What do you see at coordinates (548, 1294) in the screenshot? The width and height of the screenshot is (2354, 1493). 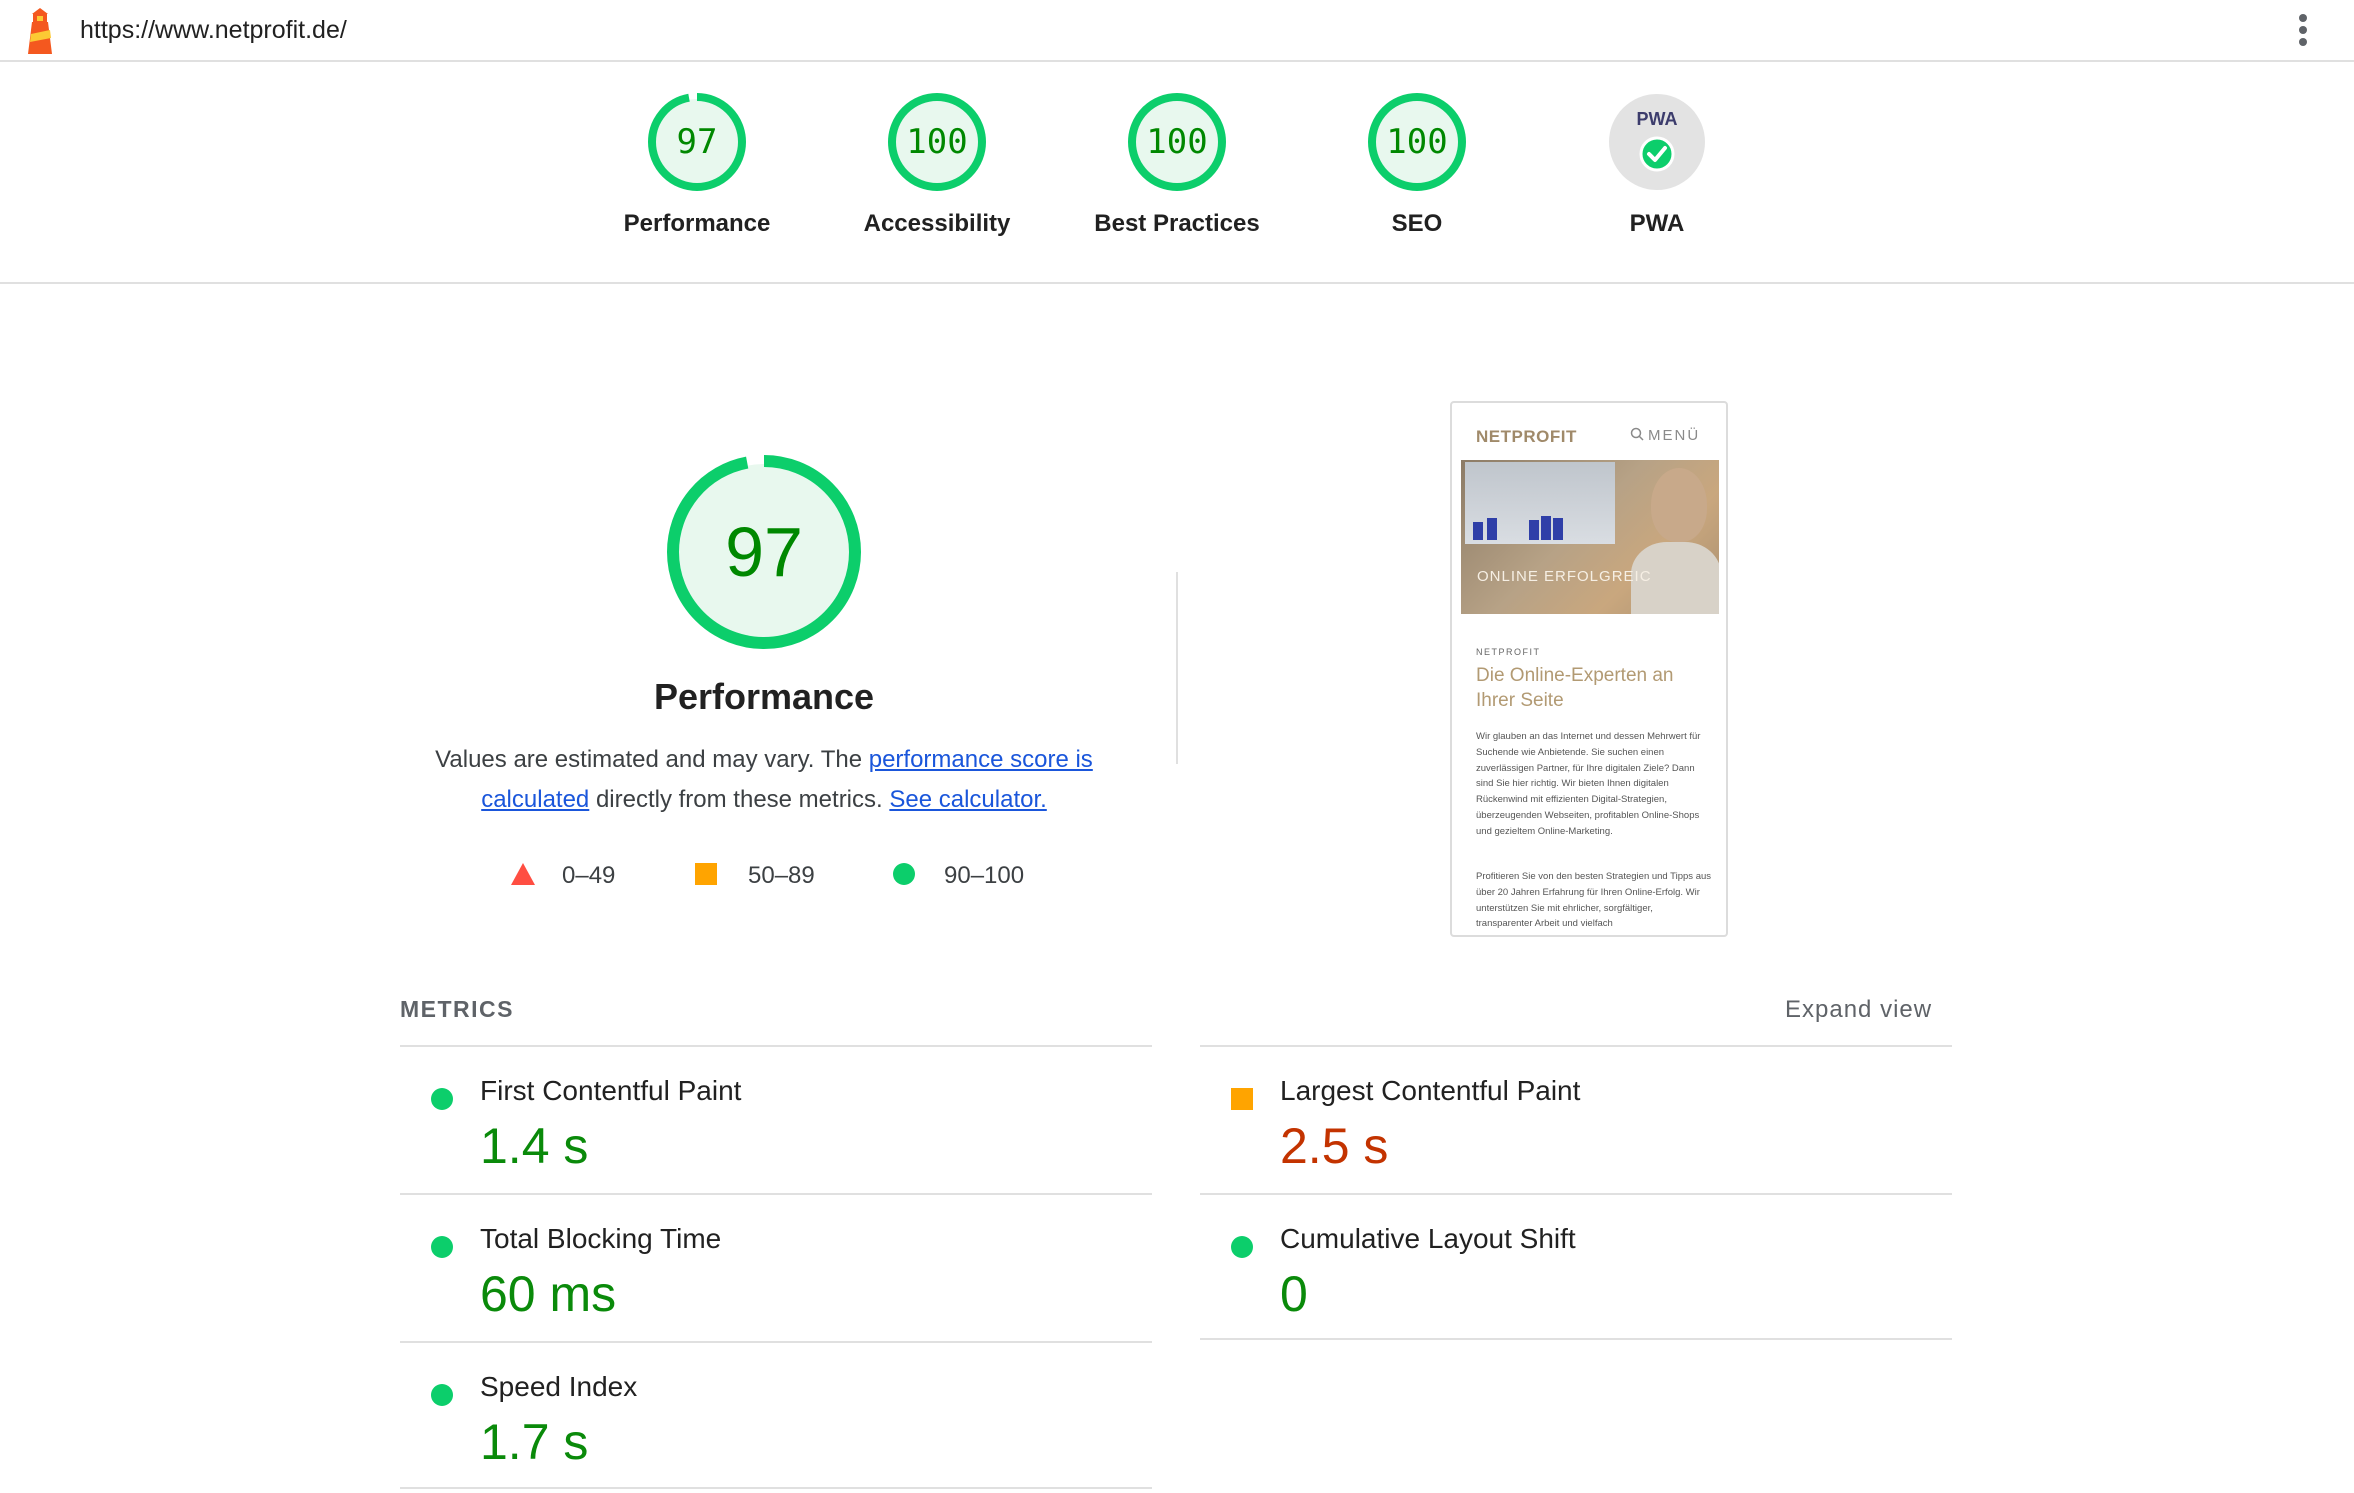 I see `metric-value: 60 ms` at bounding box center [548, 1294].